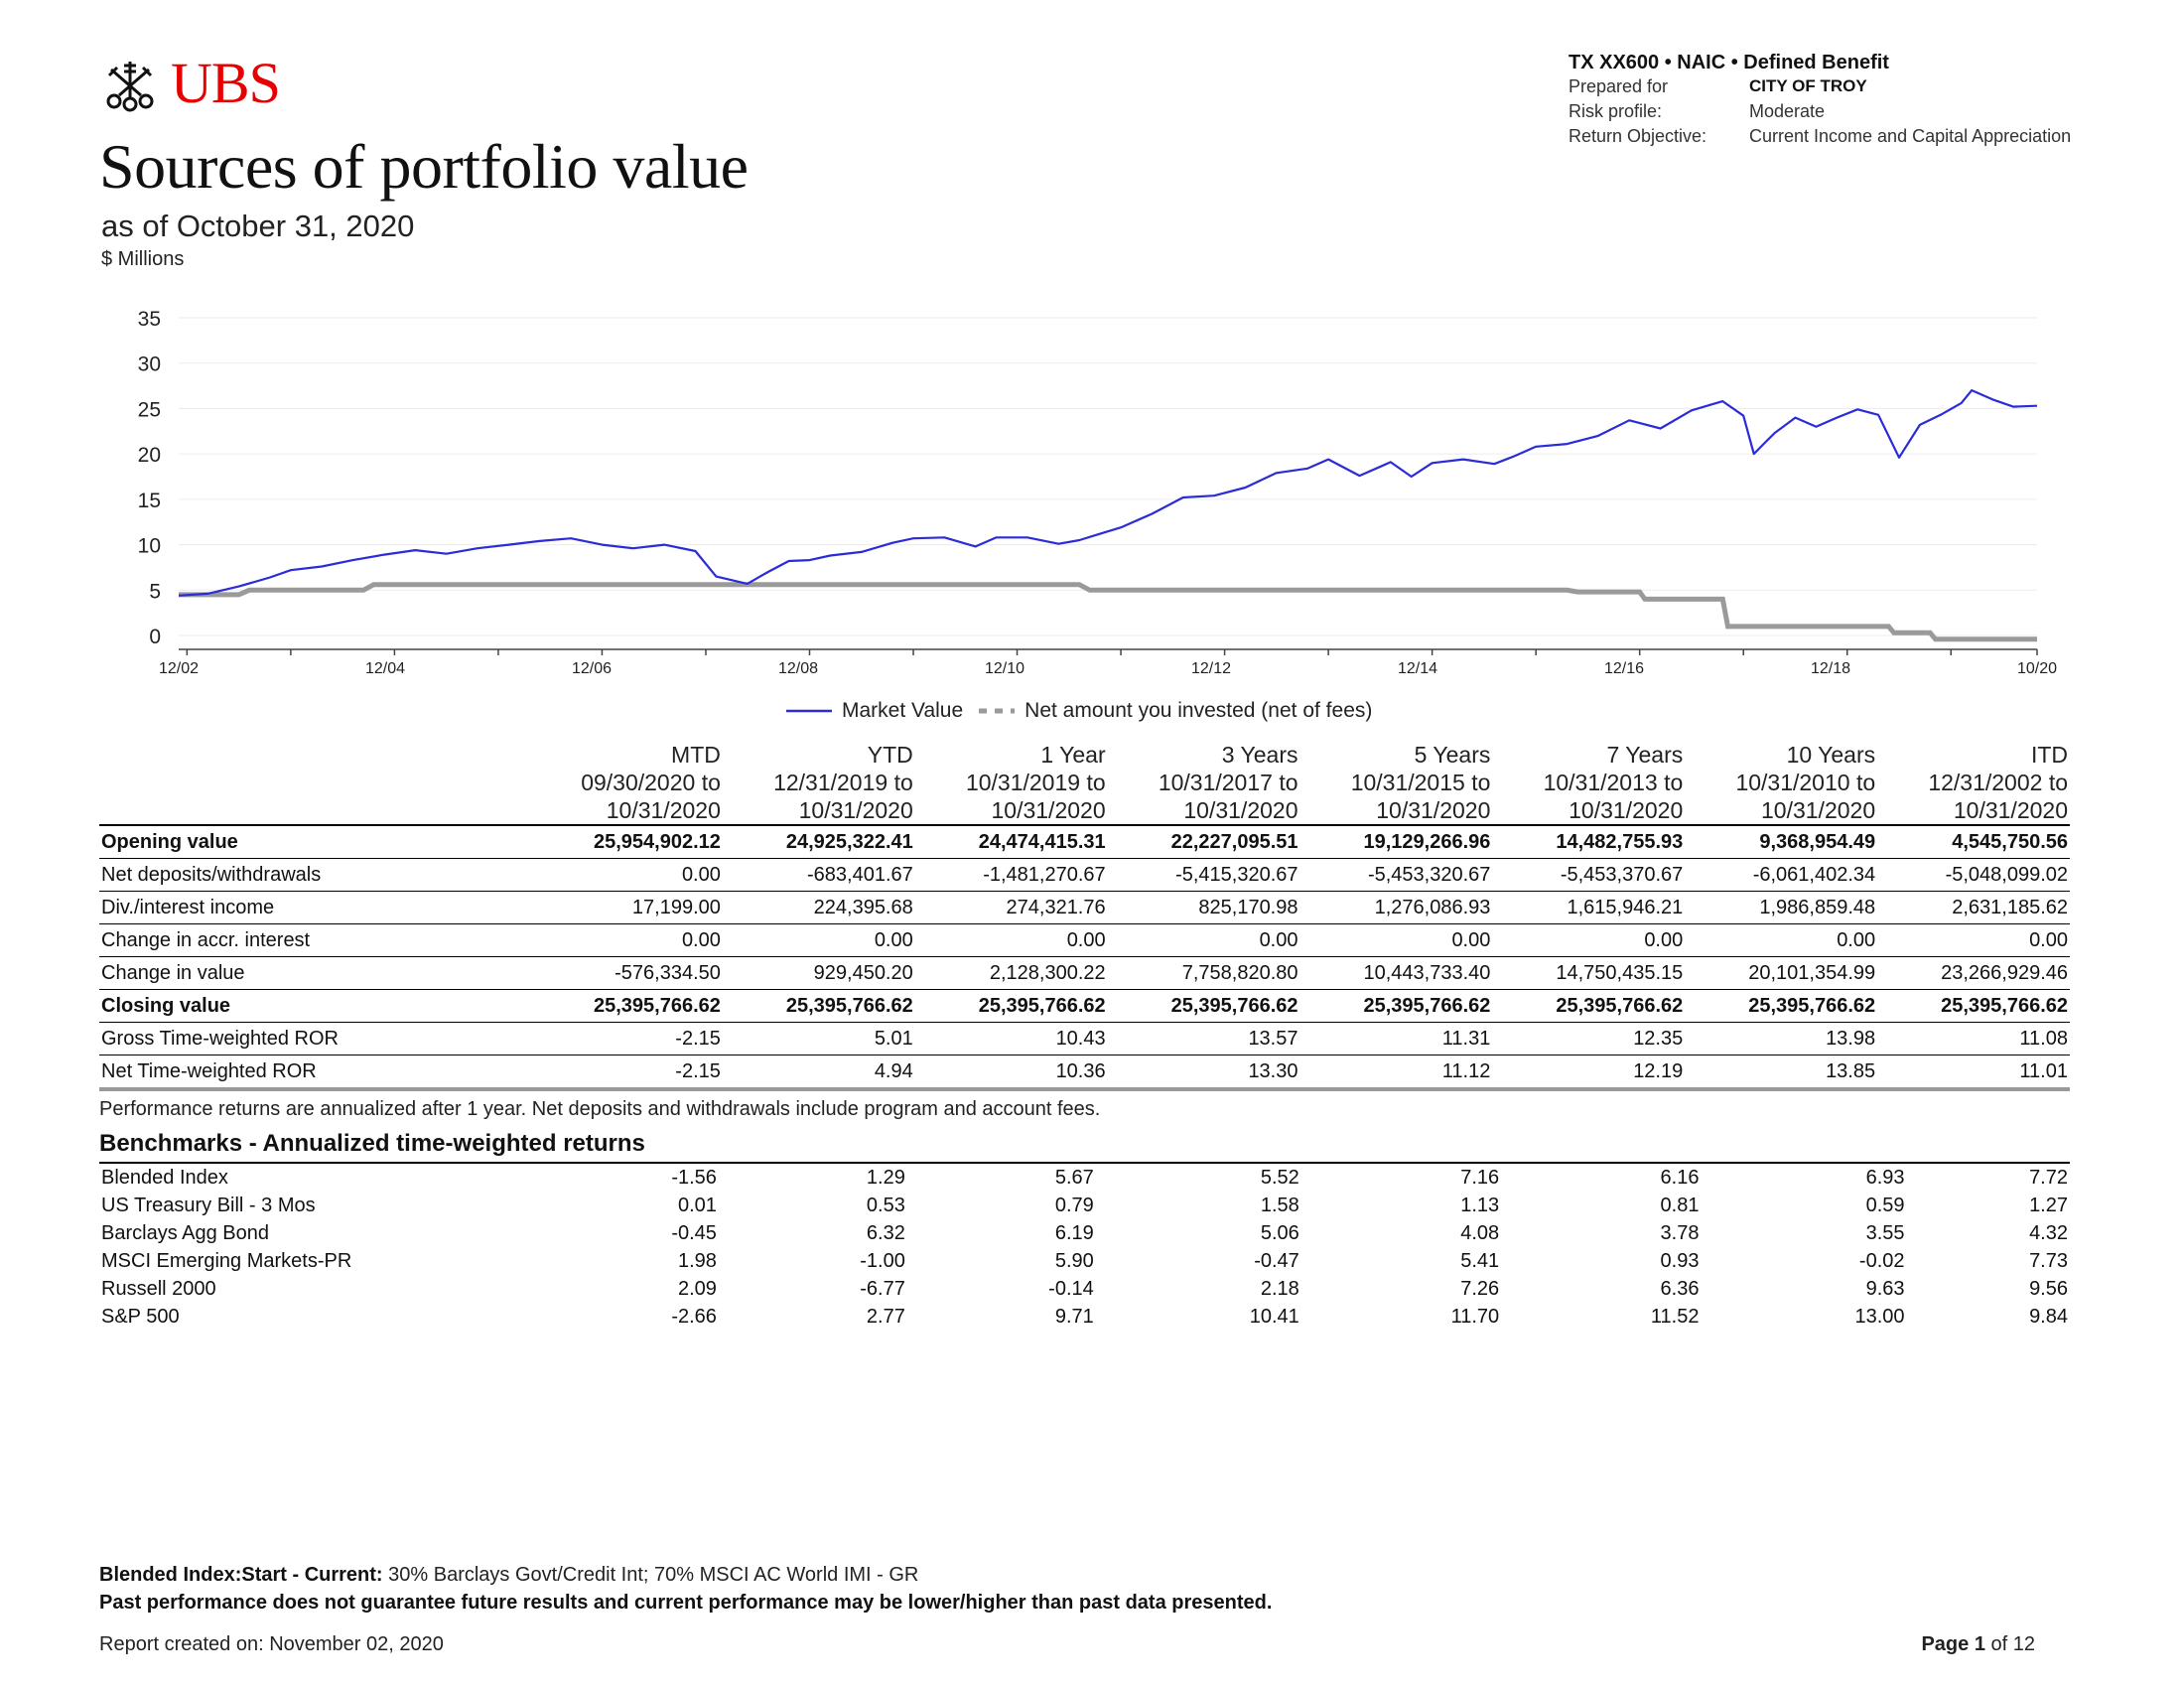 The width and height of the screenshot is (2184, 1688). What do you see at coordinates (314, 1038) in the screenshot?
I see `row-label: Gross Time-weighted ROR` at bounding box center [314, 1038].